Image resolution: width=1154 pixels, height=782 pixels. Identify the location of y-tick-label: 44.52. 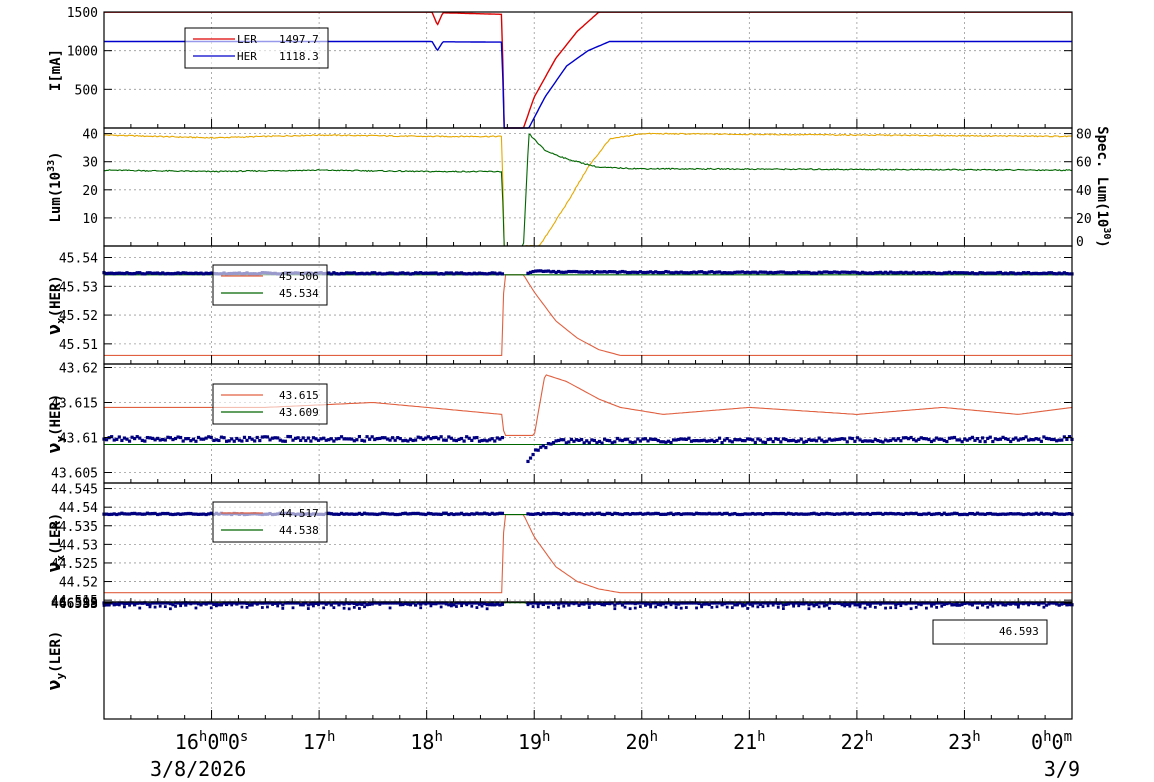
(78, 583).